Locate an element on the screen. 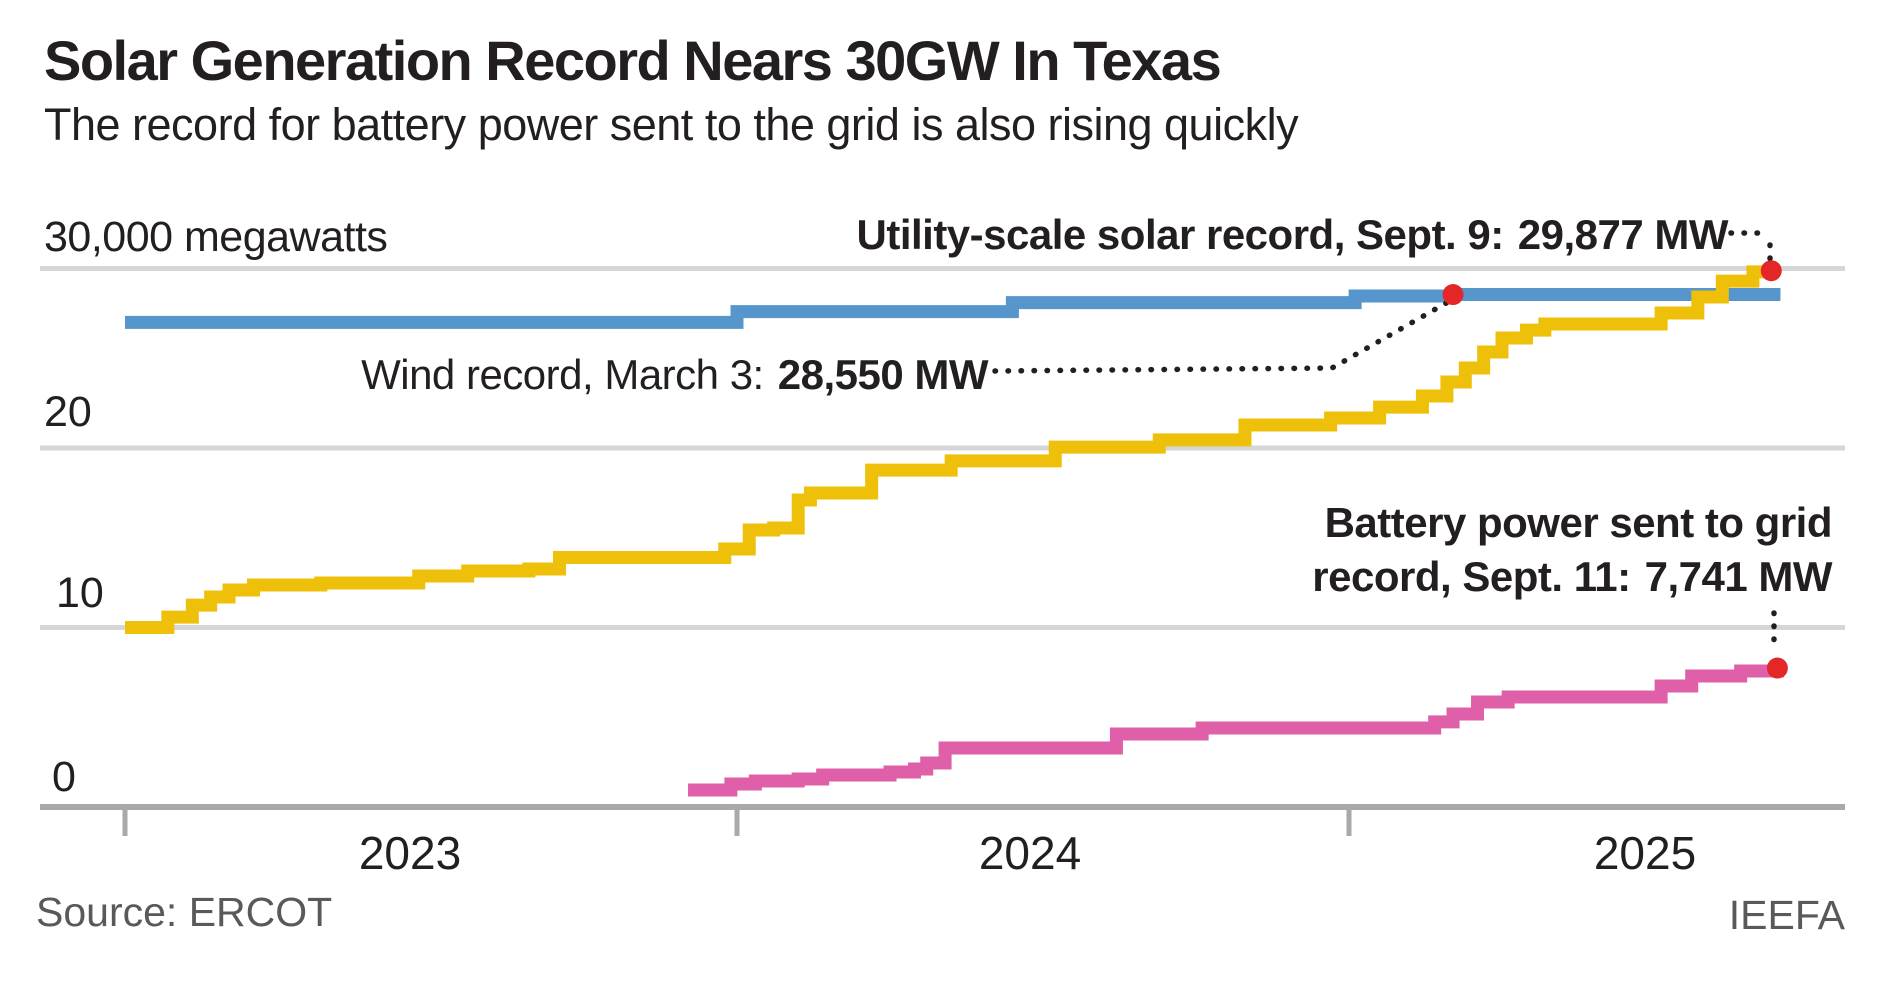 This screenshot has width=1883, height=984. y-tick-20: 20 is located at coordinates (68, 412).